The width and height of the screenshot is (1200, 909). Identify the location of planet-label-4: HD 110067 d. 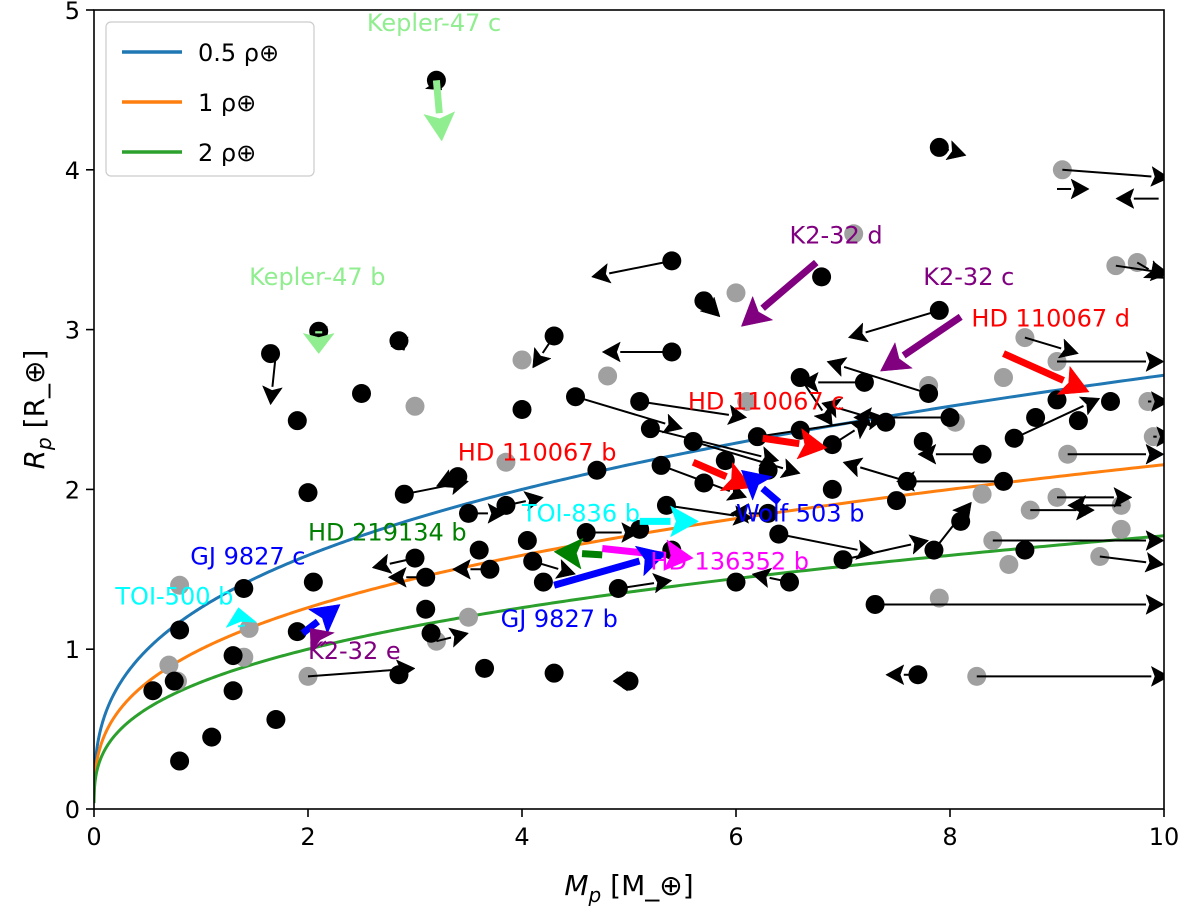
(1050, 318).